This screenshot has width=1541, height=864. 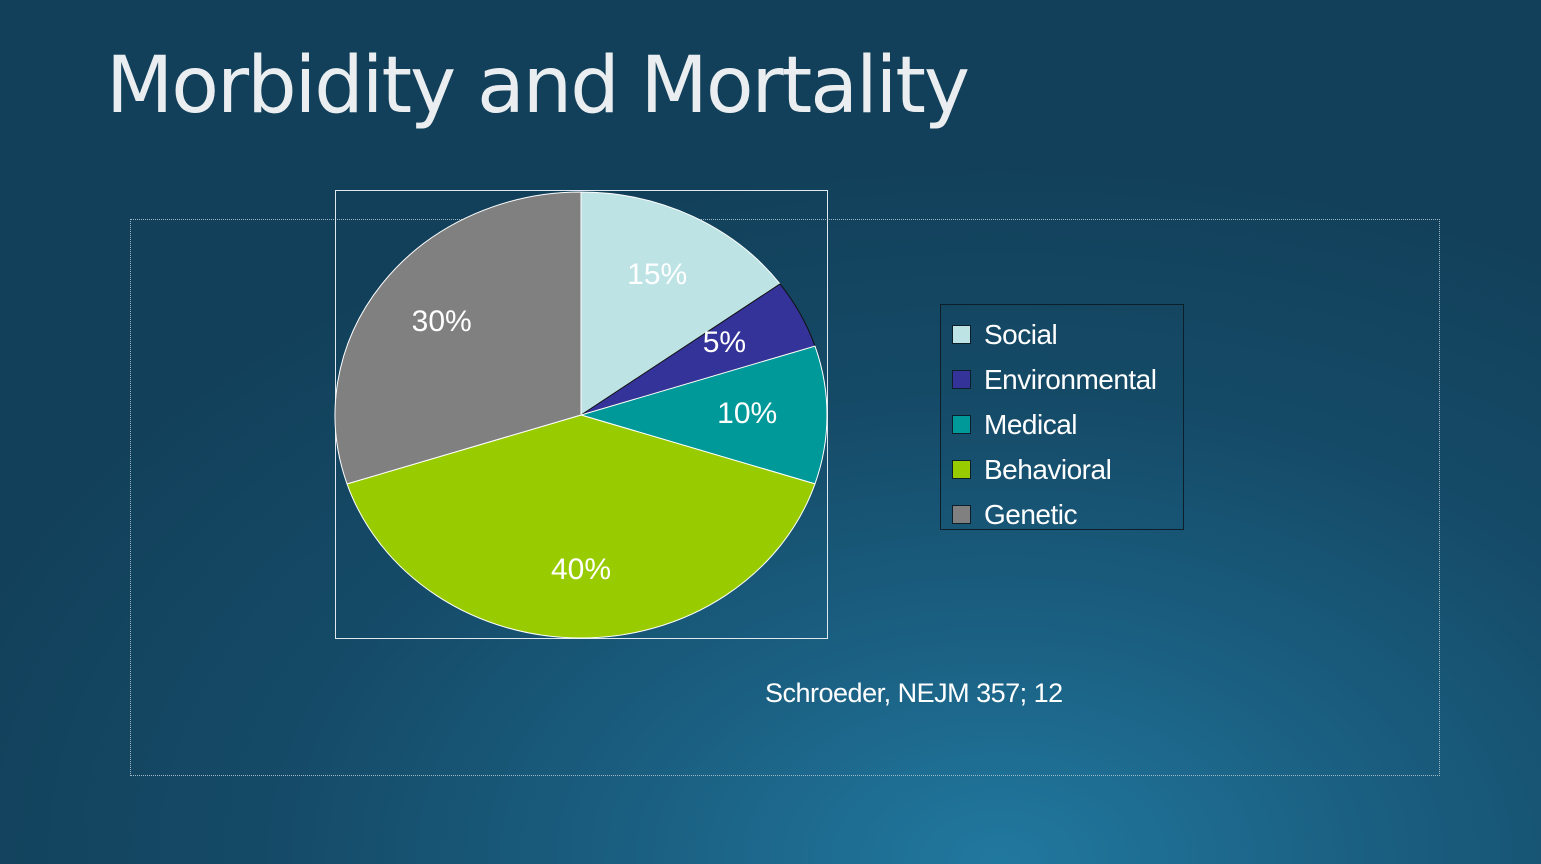 I want to click on data-label-genetic: 30%, so click(x=442, y=321).